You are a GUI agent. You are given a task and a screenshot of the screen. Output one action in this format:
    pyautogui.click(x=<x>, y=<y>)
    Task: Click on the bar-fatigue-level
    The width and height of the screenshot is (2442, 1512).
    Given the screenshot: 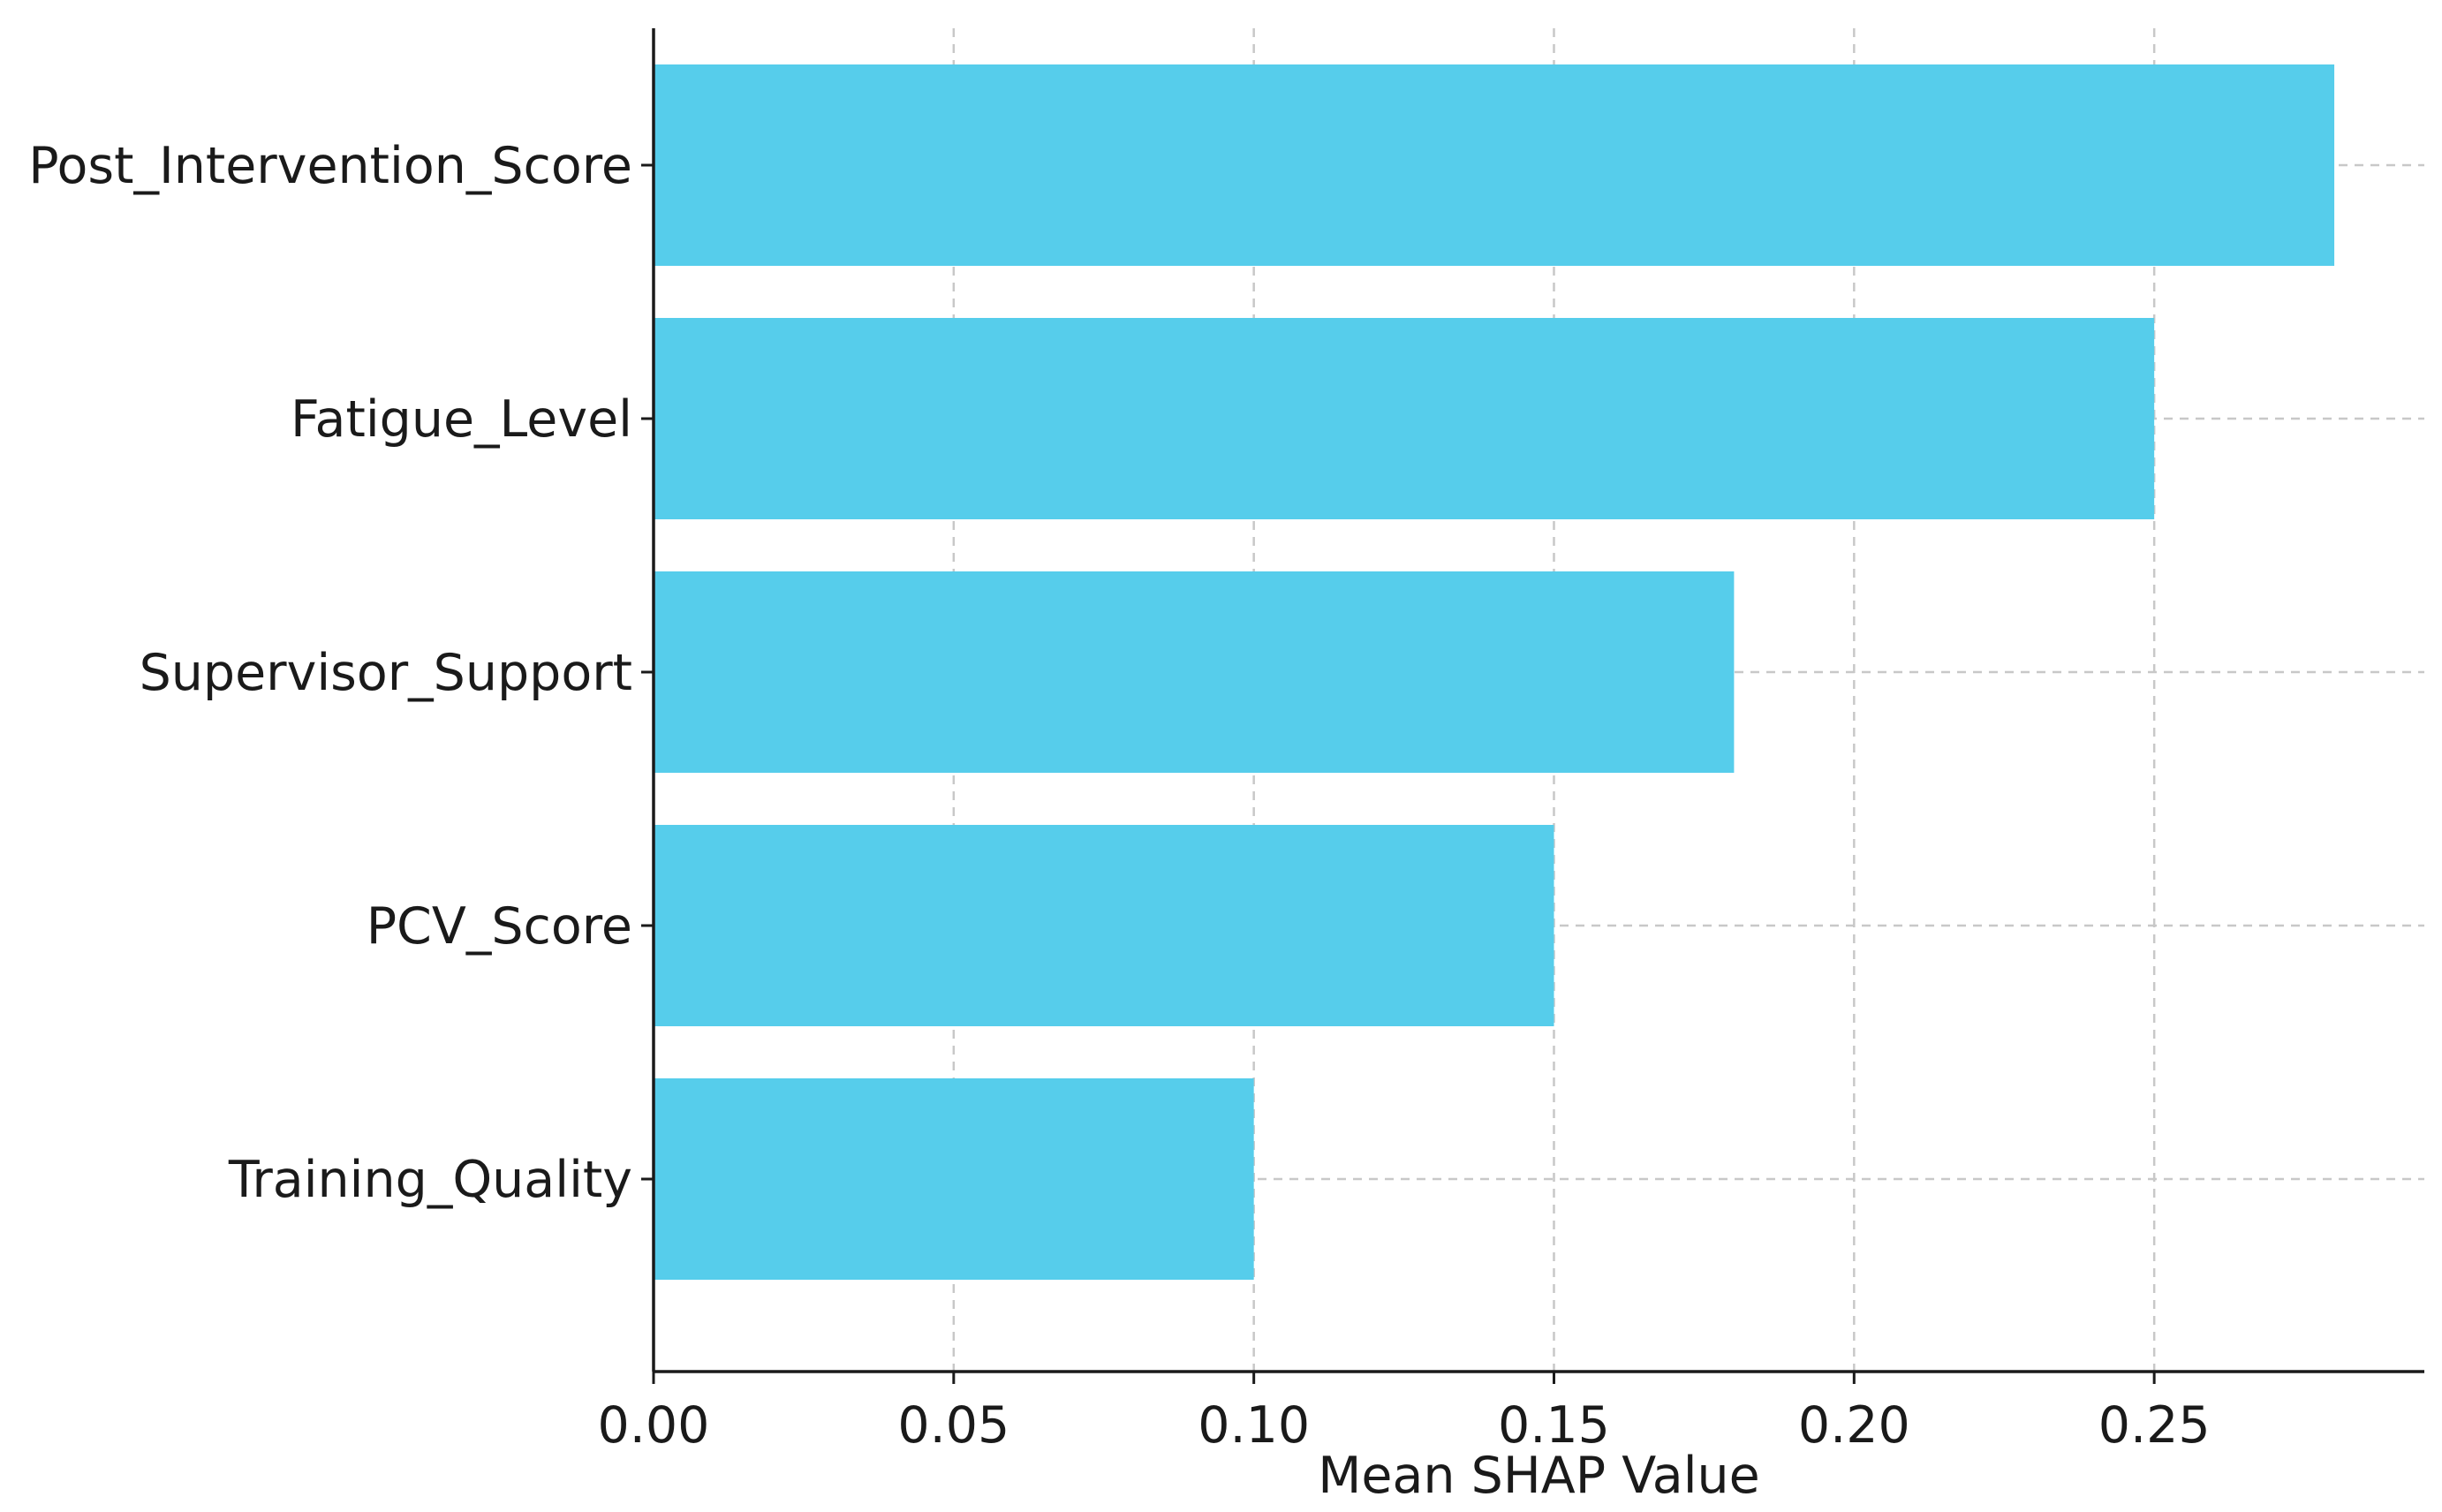 What is the action you would take?
    pyautogui.click(x=1404, y=419)
    